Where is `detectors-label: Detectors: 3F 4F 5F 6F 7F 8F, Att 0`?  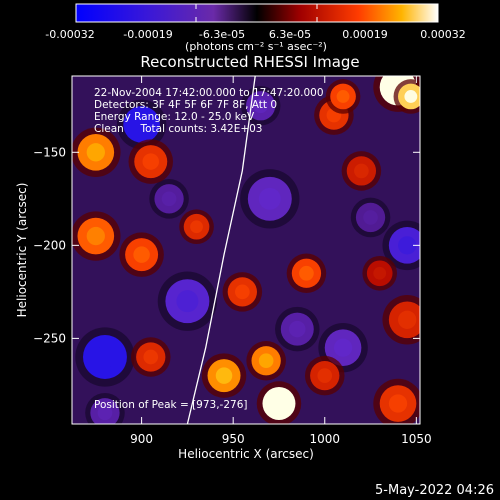
detectors-label: Detectors: 3F 4F 5F 6F 7F 8F, Att 0 is located at coordinates (185, 105).